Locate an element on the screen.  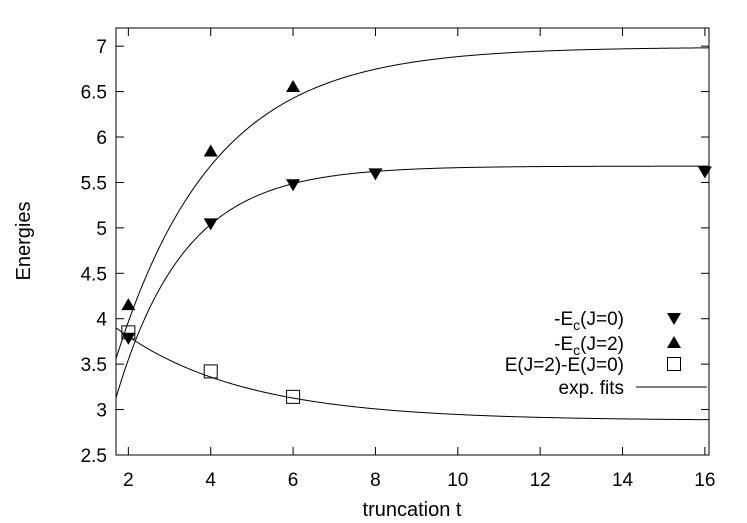
y-tick-label: 4.5 is located at coordinates (94, 274).